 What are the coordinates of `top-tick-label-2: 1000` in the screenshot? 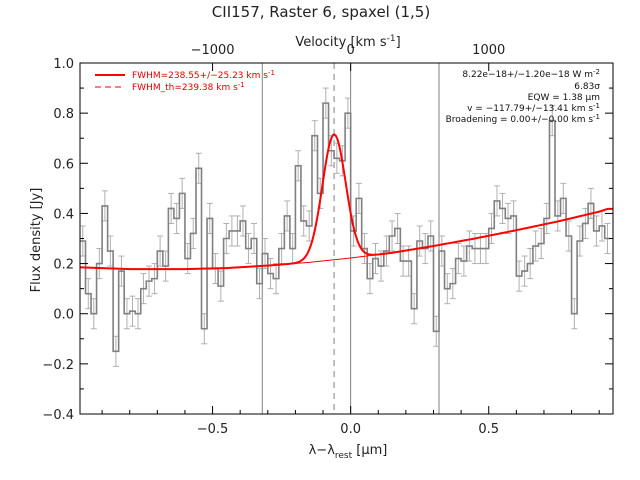 It's located at (488, 50).